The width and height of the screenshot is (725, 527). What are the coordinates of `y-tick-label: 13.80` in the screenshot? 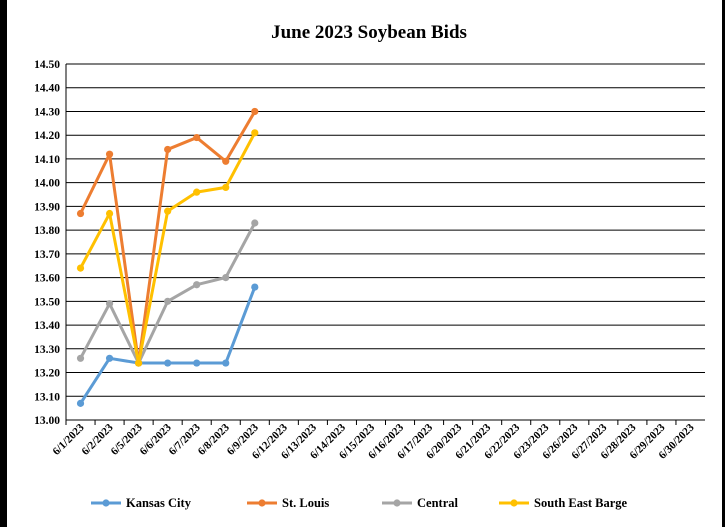 It's located at (47, 231).